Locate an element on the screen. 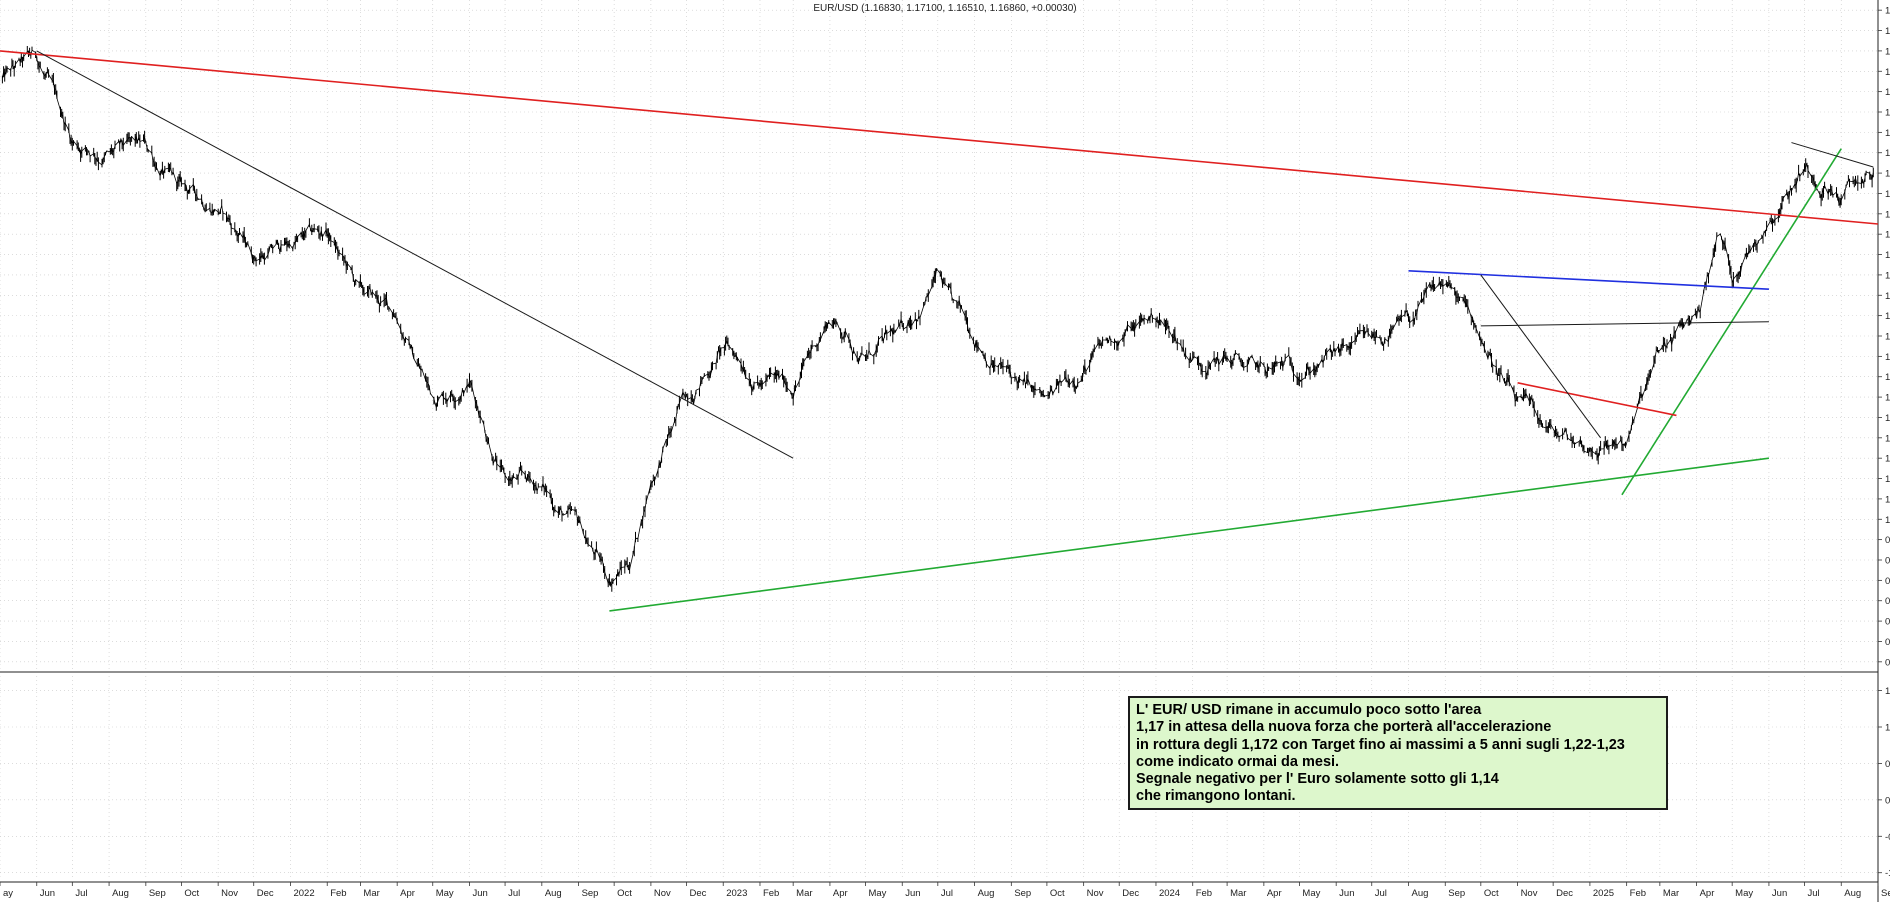  y-tick-label: 1.05 is located at coordinates (1887, 418).